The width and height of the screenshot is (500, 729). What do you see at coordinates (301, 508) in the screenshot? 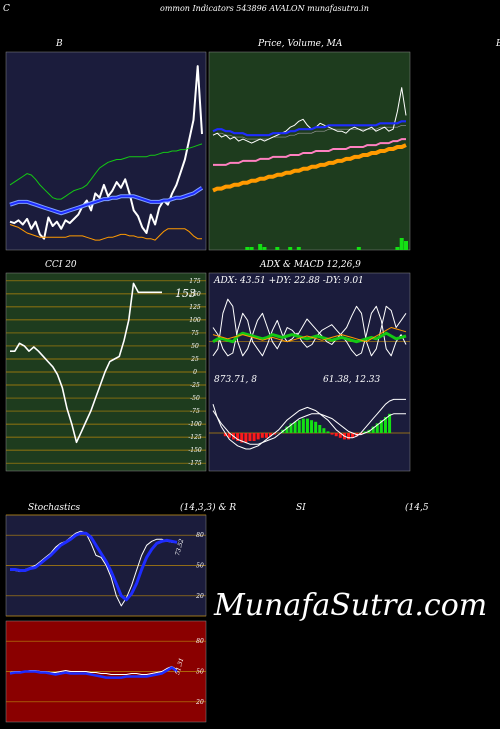
I see `rsi-title: SI` at bounding box center [301, 508].